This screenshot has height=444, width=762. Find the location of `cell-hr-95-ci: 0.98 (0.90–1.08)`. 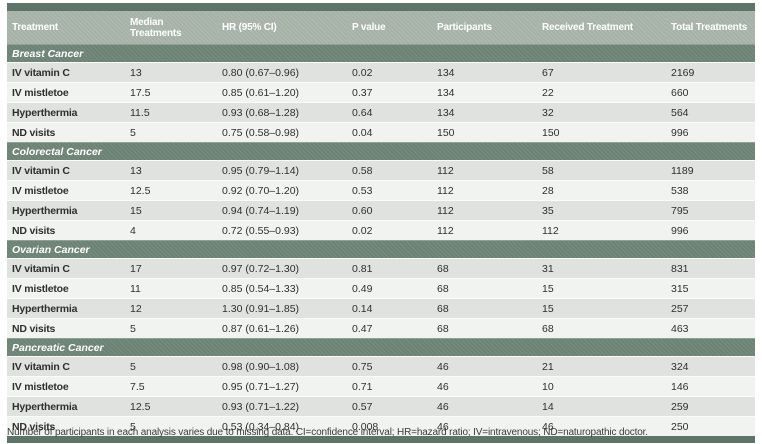

cell-hr-95-ci: 0.98 (0.90–1.08) is located at coordinates (282, 366).